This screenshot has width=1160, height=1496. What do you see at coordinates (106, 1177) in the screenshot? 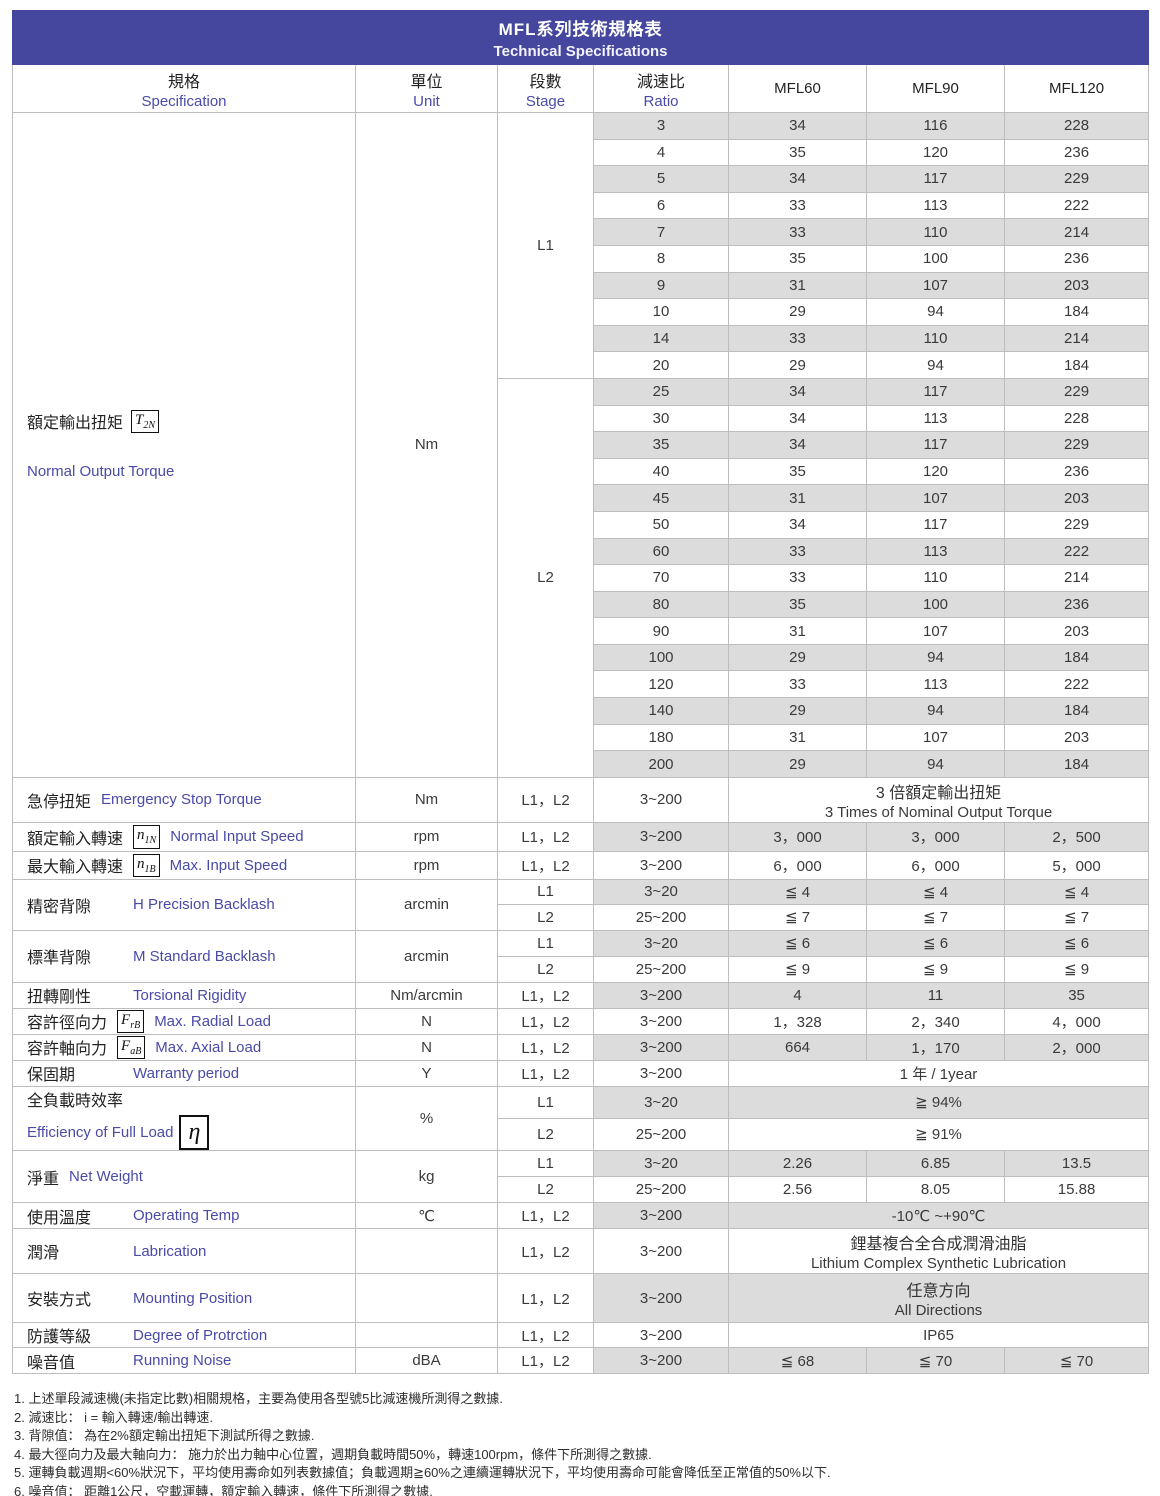
I see `spec-label-en: Net Weight` at bounding box center [106, 1177].